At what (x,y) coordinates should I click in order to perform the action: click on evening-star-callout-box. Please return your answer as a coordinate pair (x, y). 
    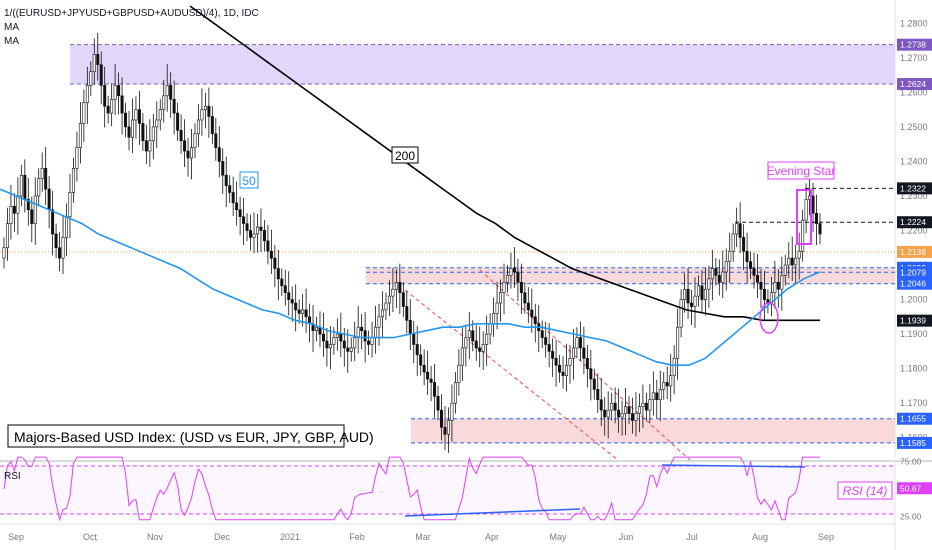
    Looking at the image, I should click on (801, 170).